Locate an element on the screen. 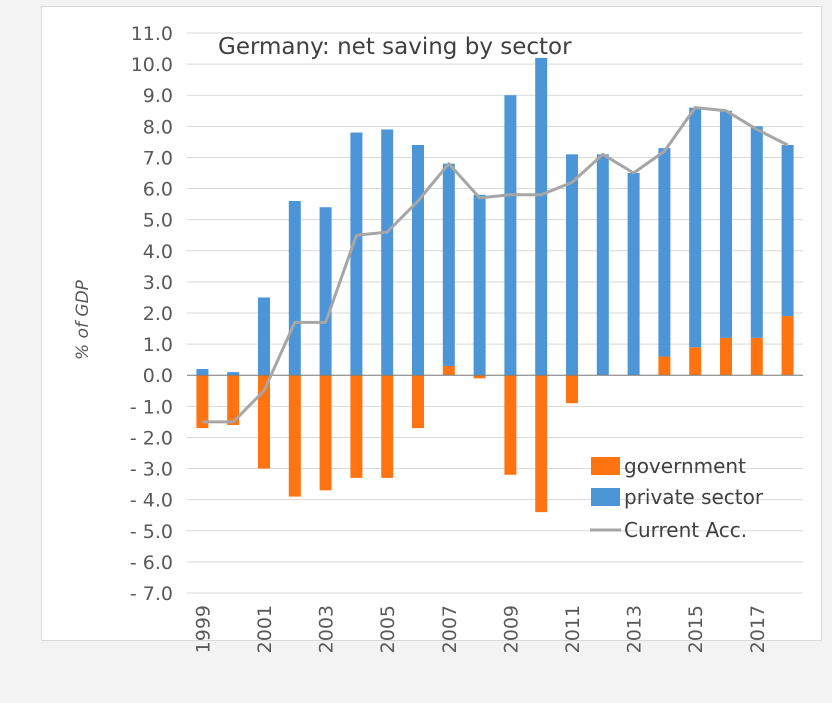  y-tick-label: 0.0 is located at coordinates (158, 376).